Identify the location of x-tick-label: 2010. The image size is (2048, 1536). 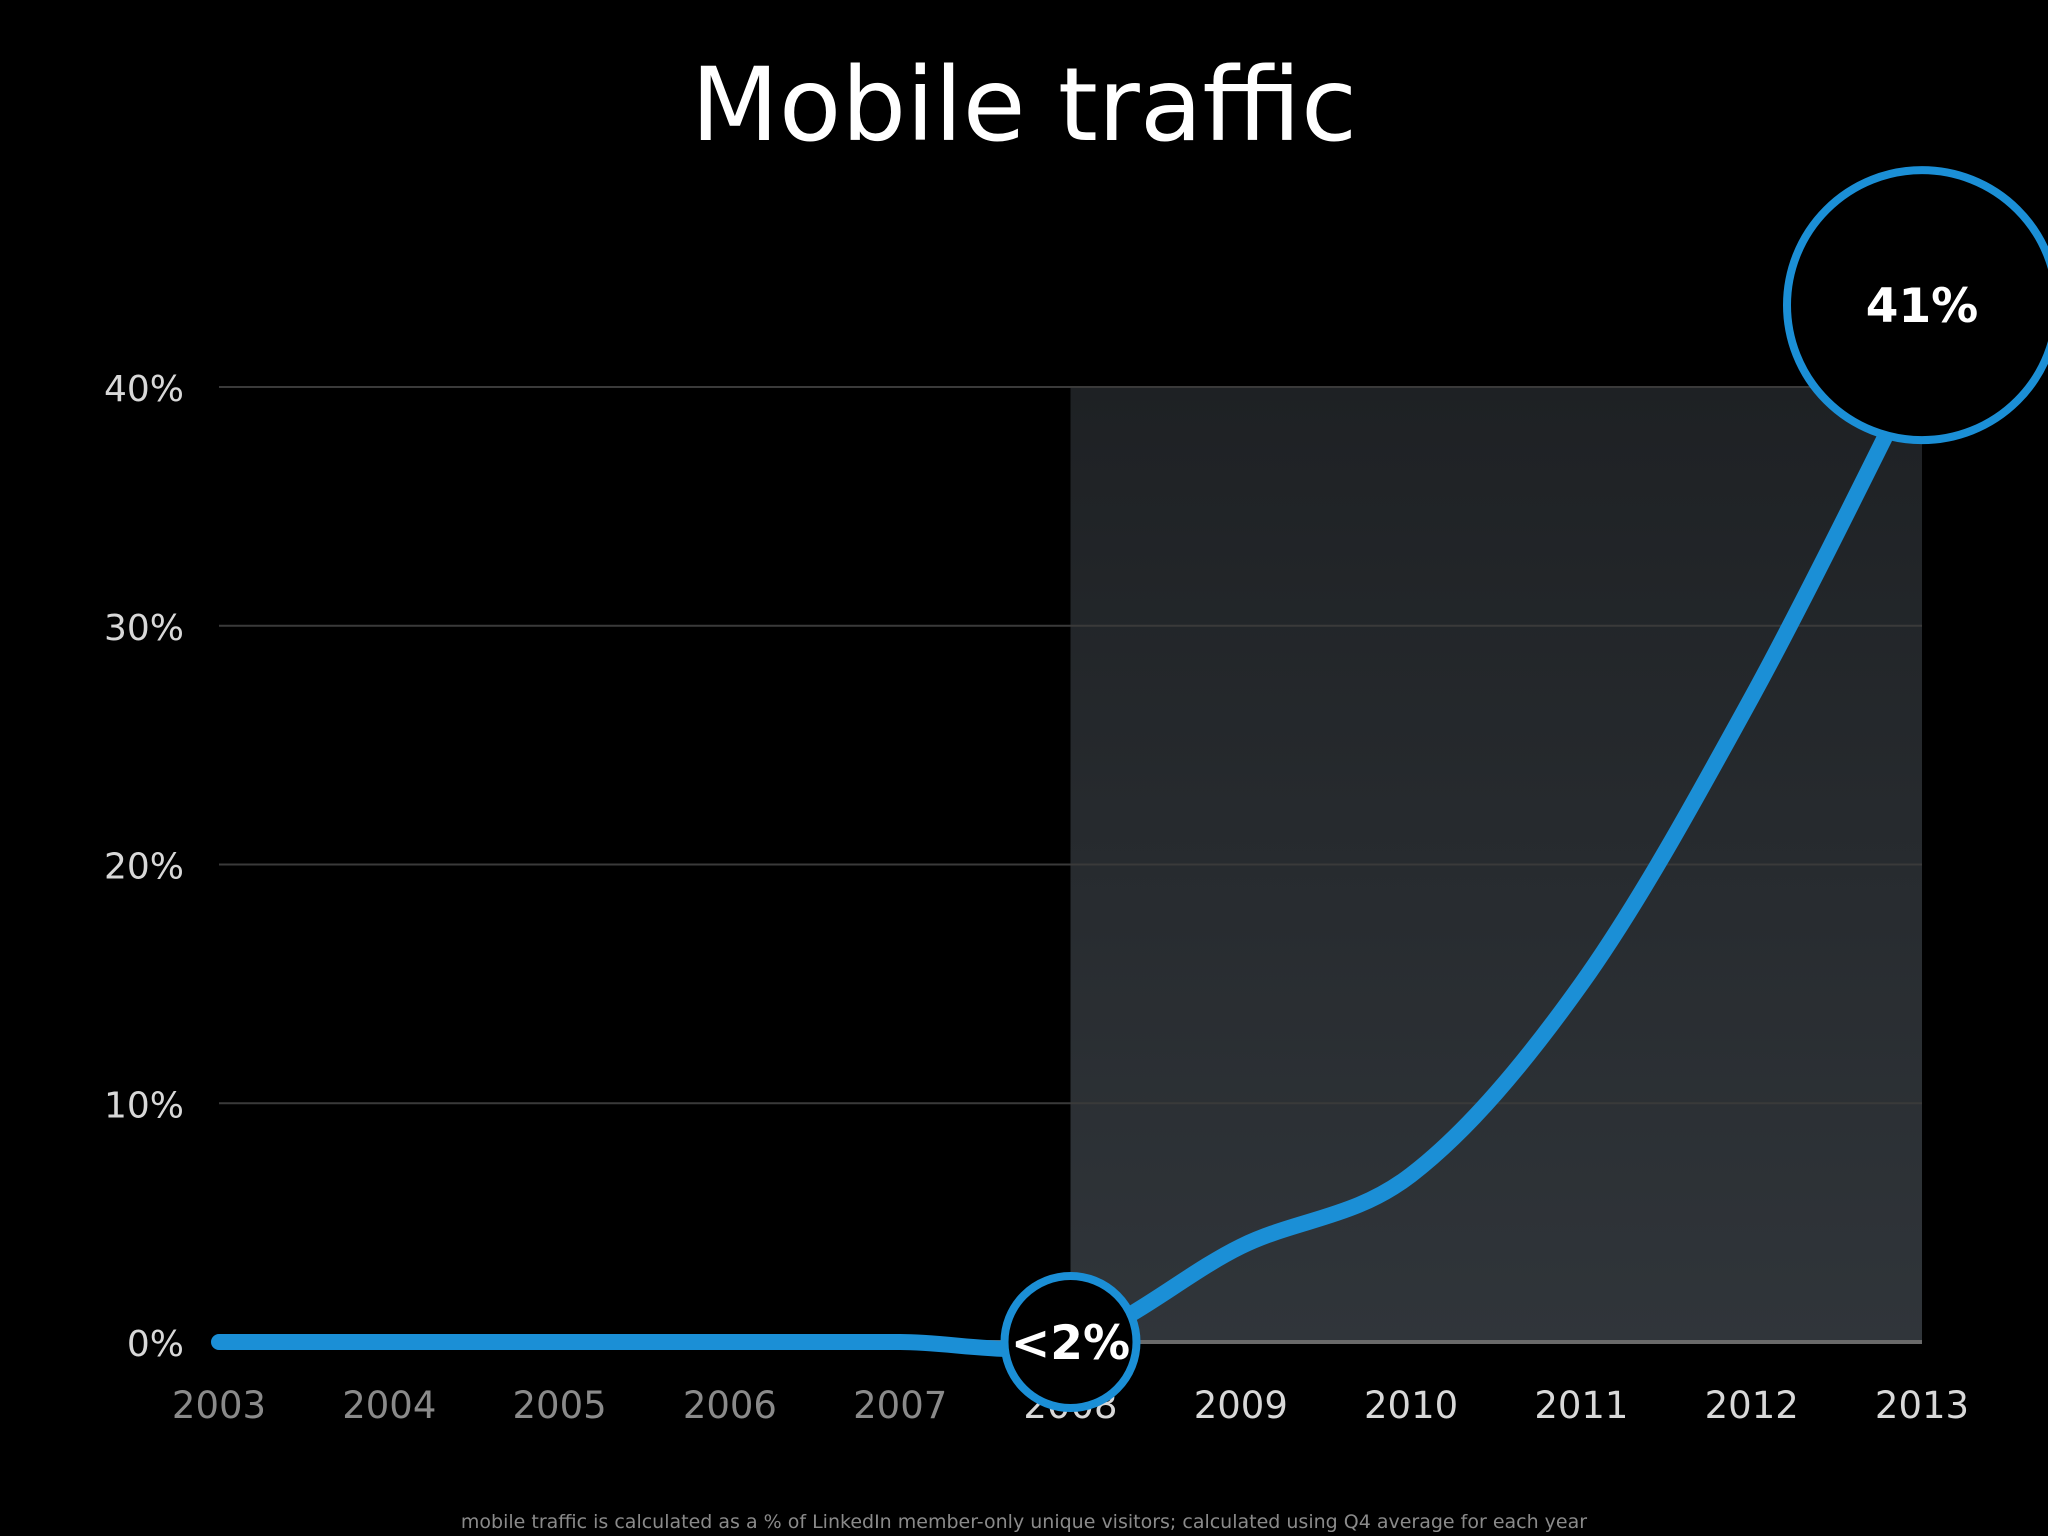
(1411, 1405).